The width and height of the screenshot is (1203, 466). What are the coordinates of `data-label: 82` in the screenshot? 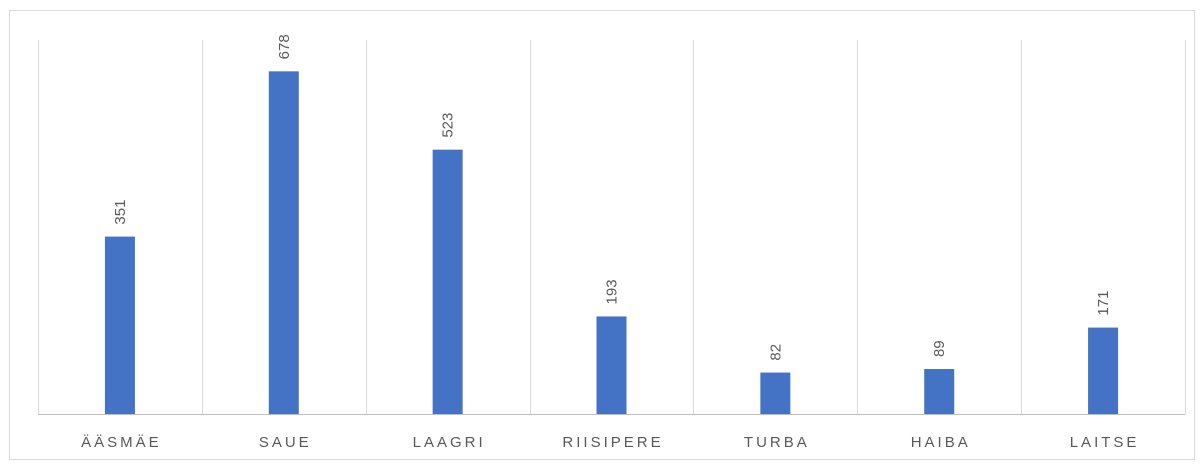 It's located at (775, 352).